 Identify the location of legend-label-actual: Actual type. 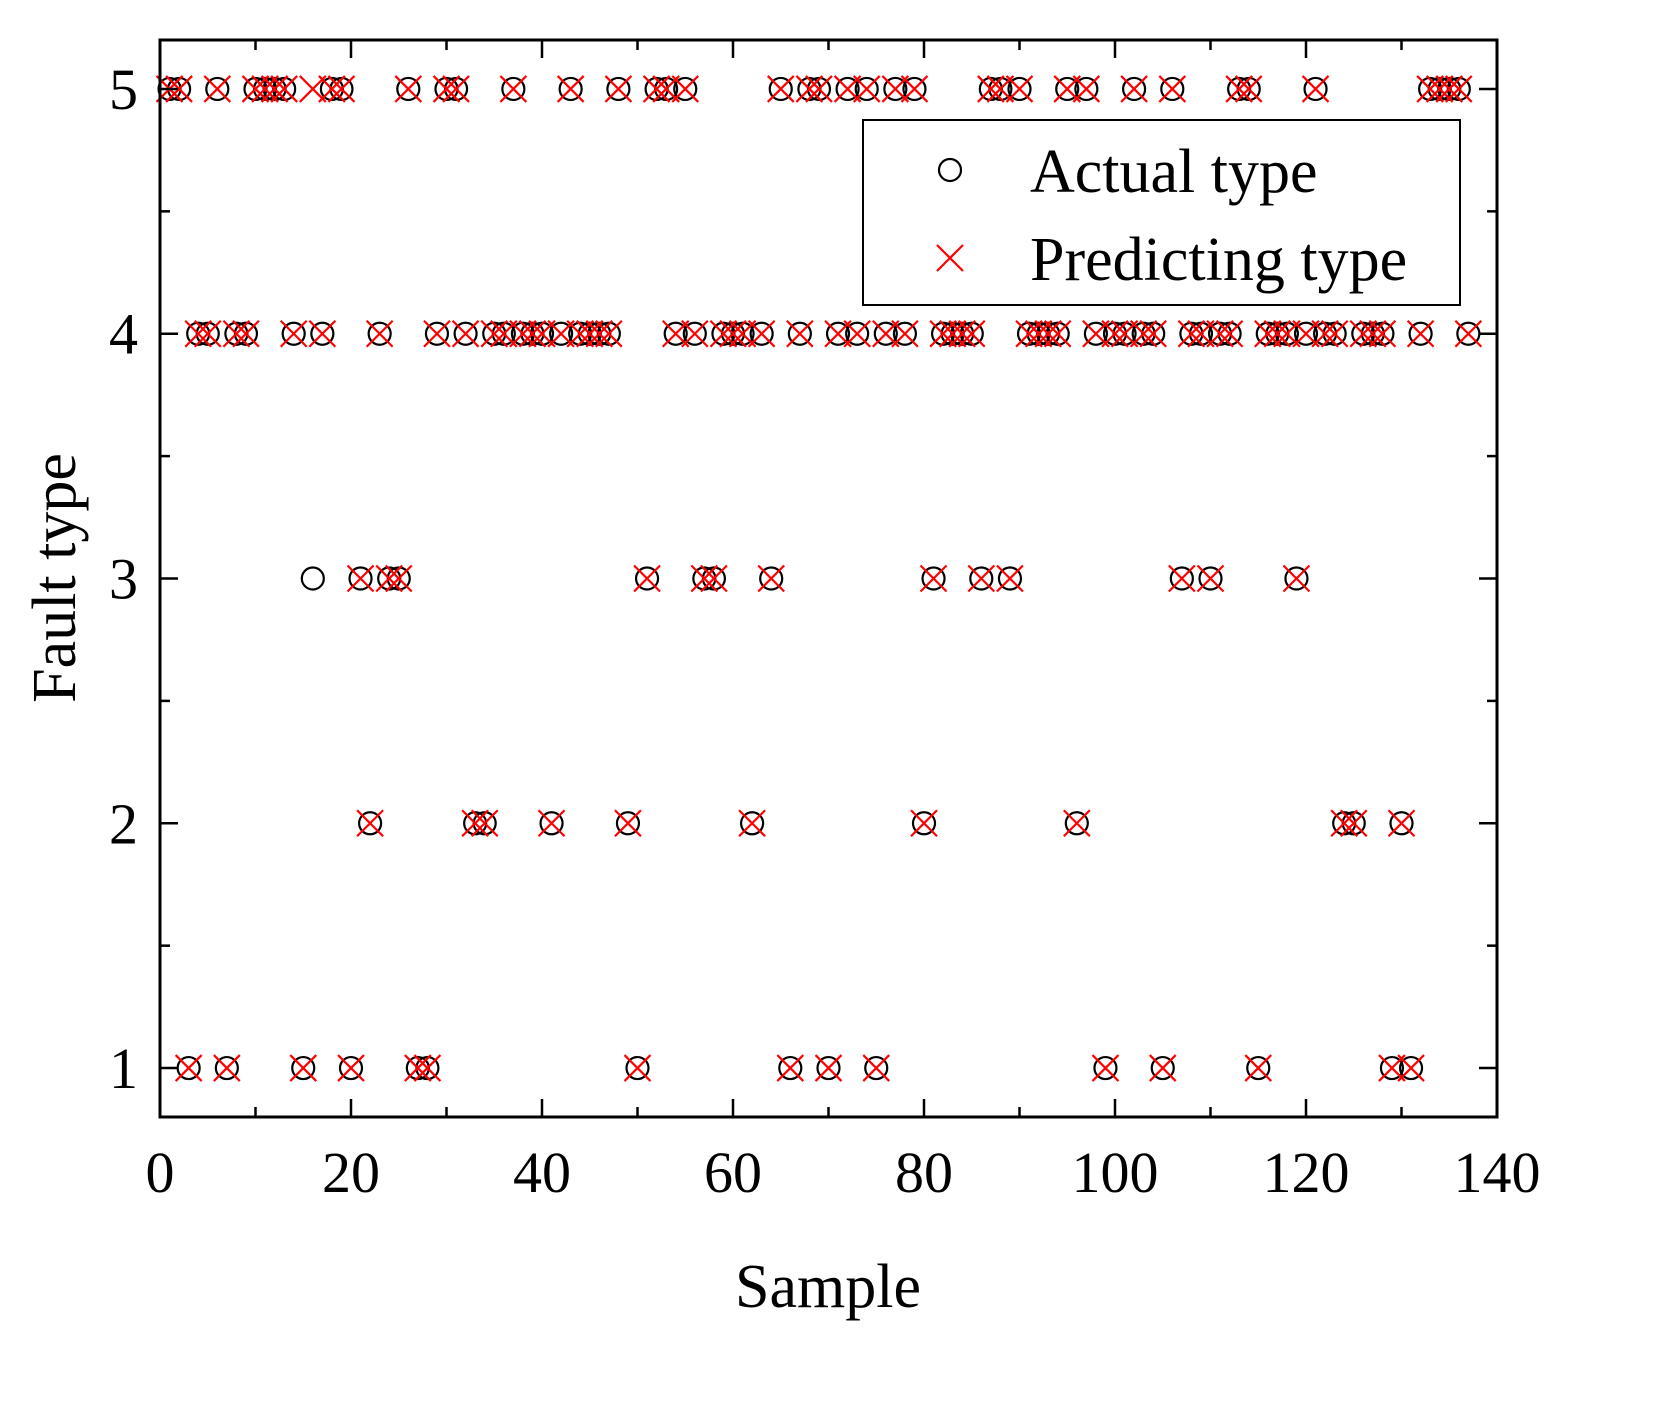
(1174, 172).